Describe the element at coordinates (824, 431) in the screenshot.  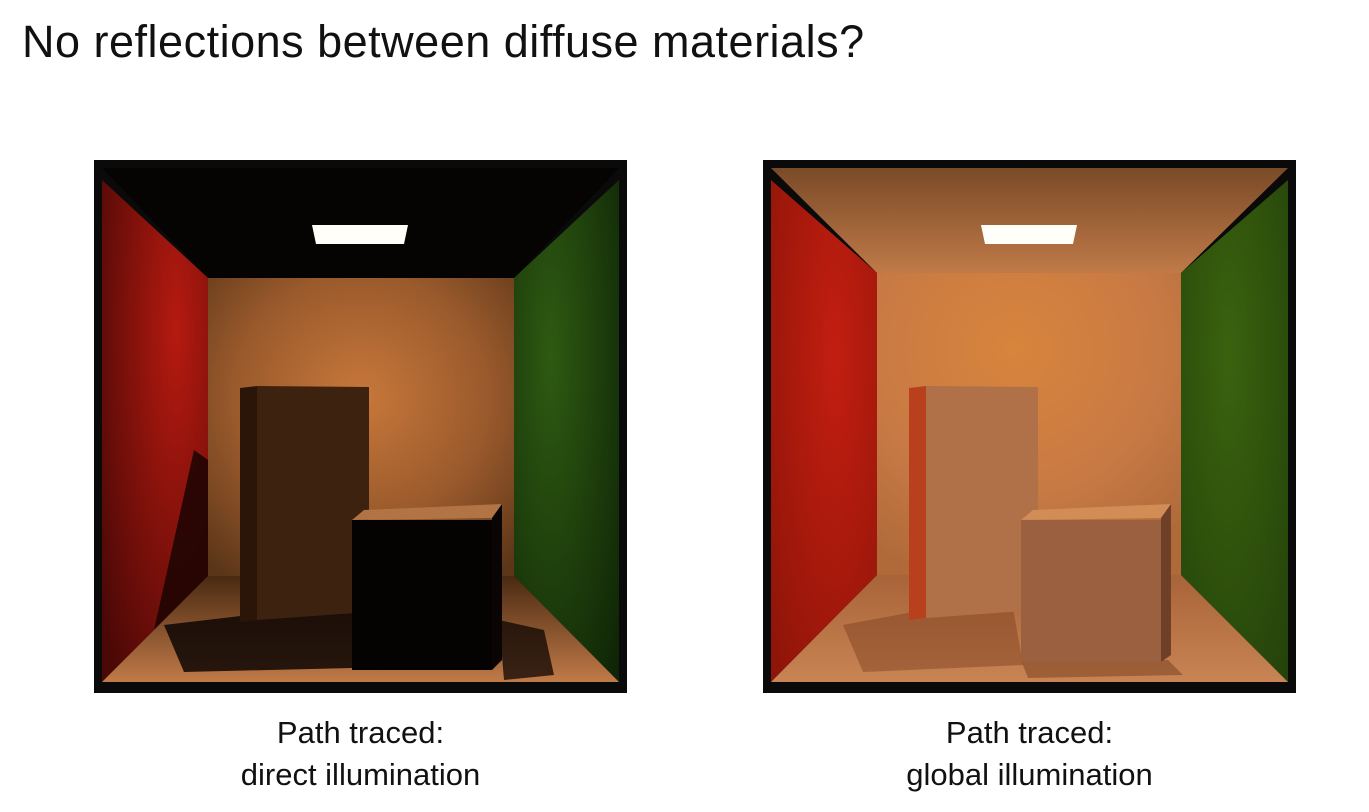
I see `red-wall` at that location.